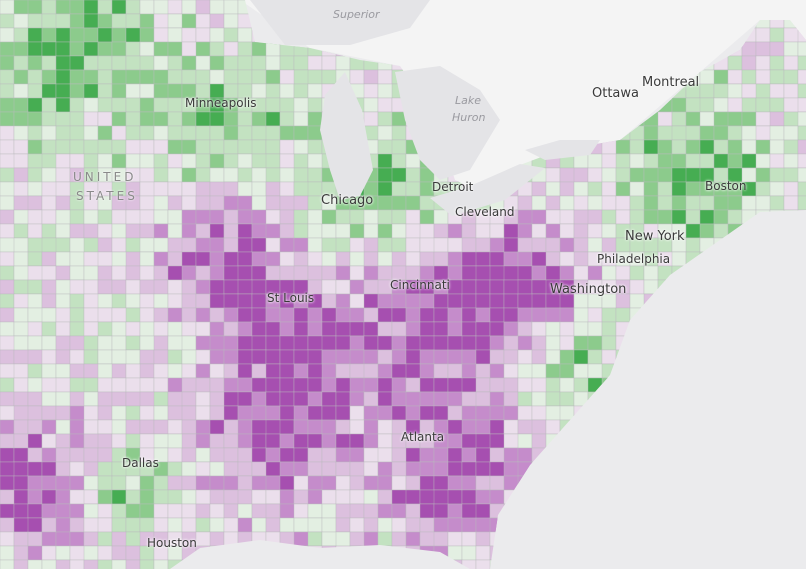 The width and height of the screenshot is (806, 569). Describe the element at coordinates (420, 285) in the screenshot. I see `city-cincinnati: Cincinnati` at that location.